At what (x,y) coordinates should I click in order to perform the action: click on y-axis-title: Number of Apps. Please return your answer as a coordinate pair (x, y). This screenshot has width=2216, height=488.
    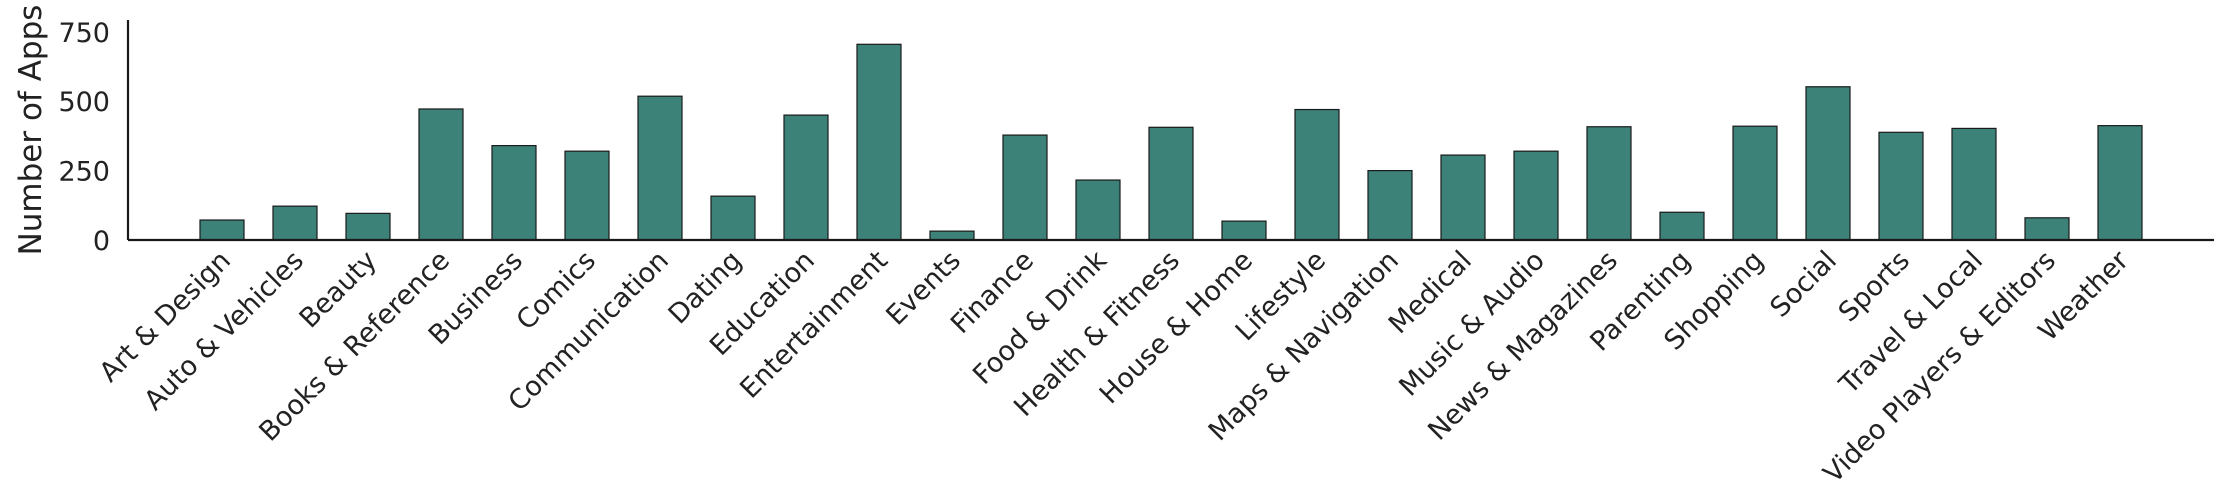
    Looking at the image, I should click on (31, 130).